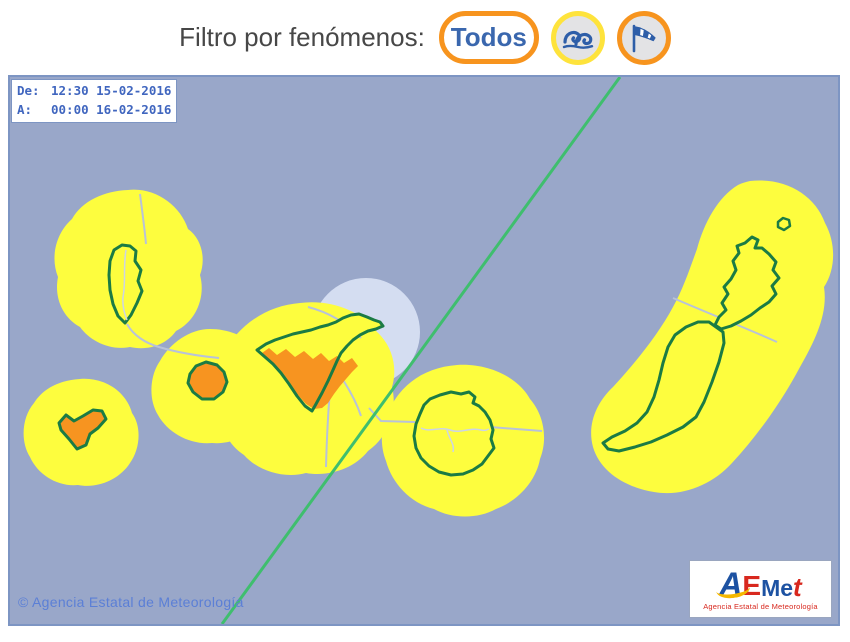  Describe the element at coordinates (302, 37) in the screenshot. I see `filter-label: Filtro por fenómenos:` at that location.